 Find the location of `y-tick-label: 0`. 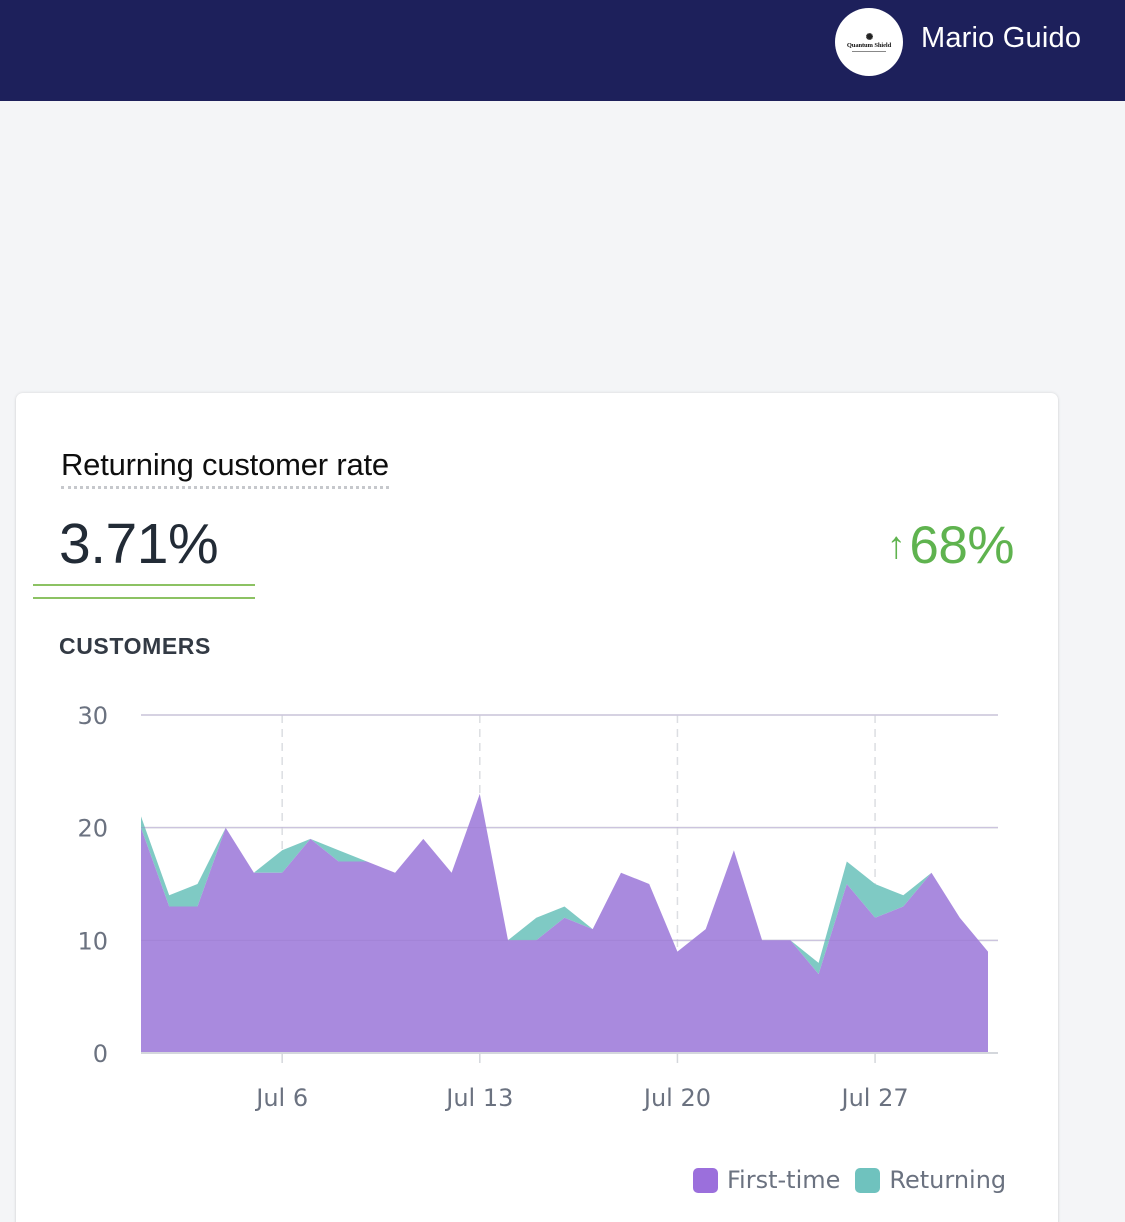

y-tick-label: 0 is located at coordinates (100, 1054).